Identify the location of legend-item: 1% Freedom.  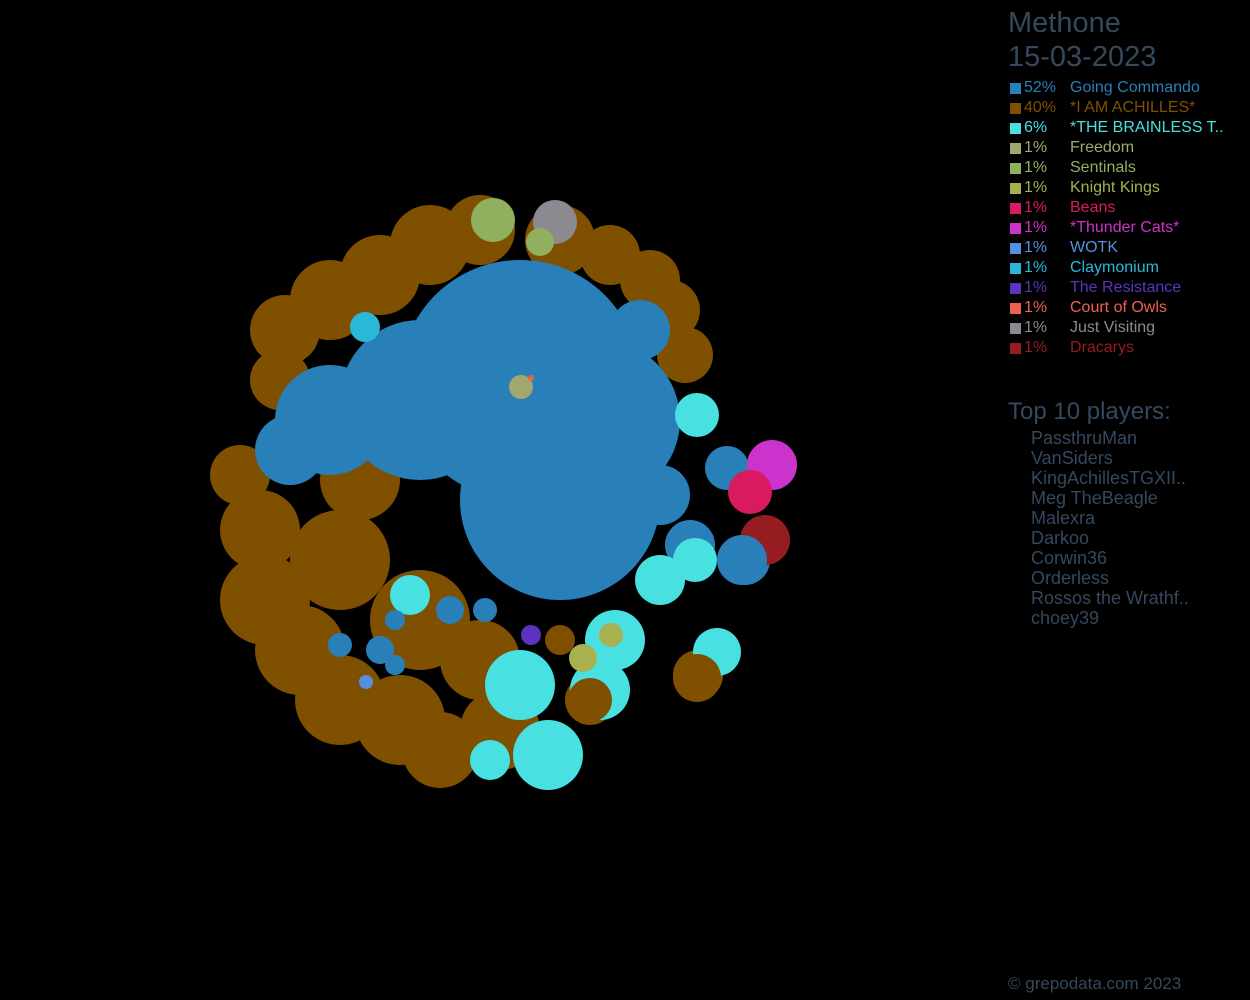
(1128, 148).